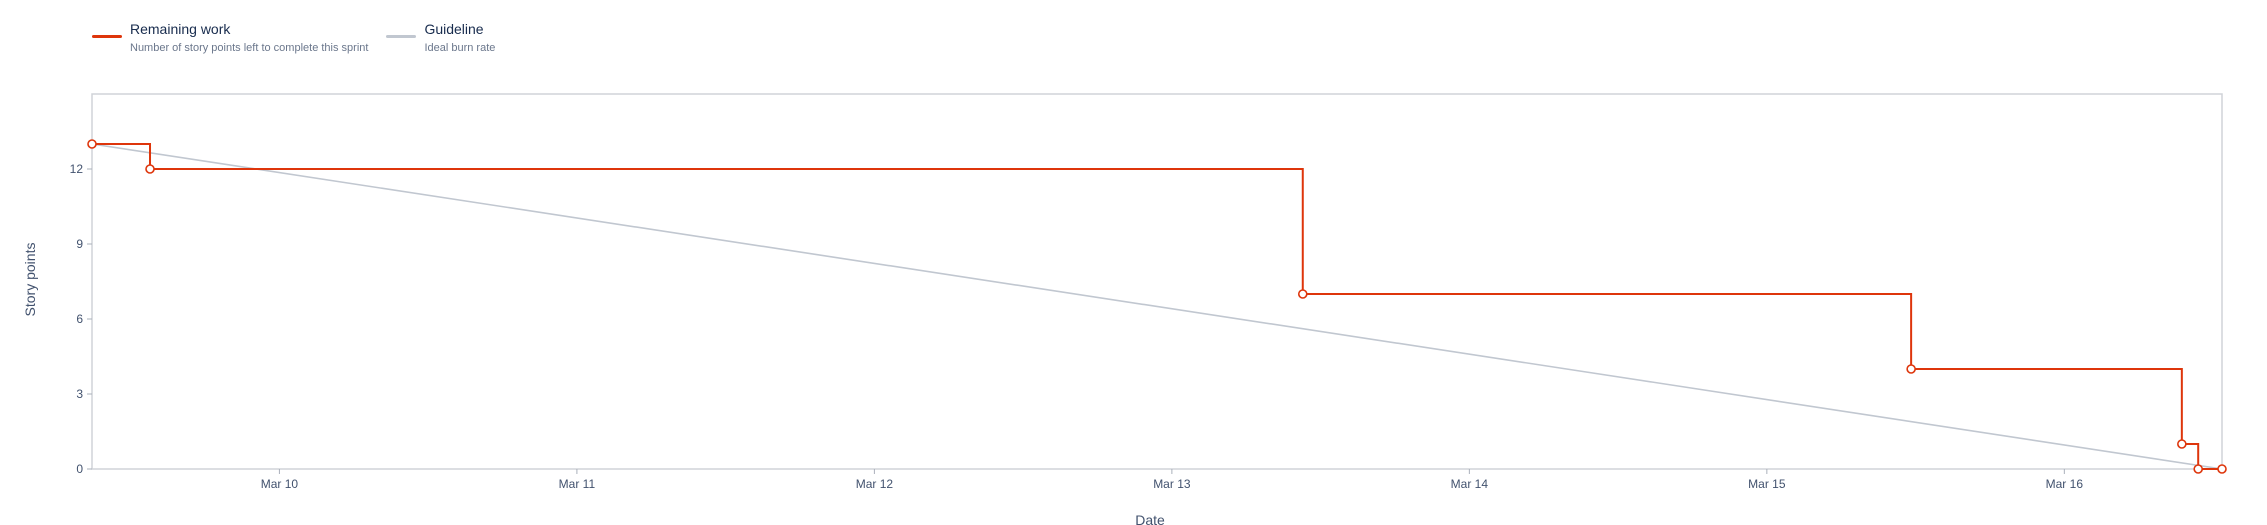 The width and height of the screenshot is (2267, 525). What do you see at coordinates (79, 319) in the screenshot?
I see `y-tick-label: 6` at bounding box center [79, 319].